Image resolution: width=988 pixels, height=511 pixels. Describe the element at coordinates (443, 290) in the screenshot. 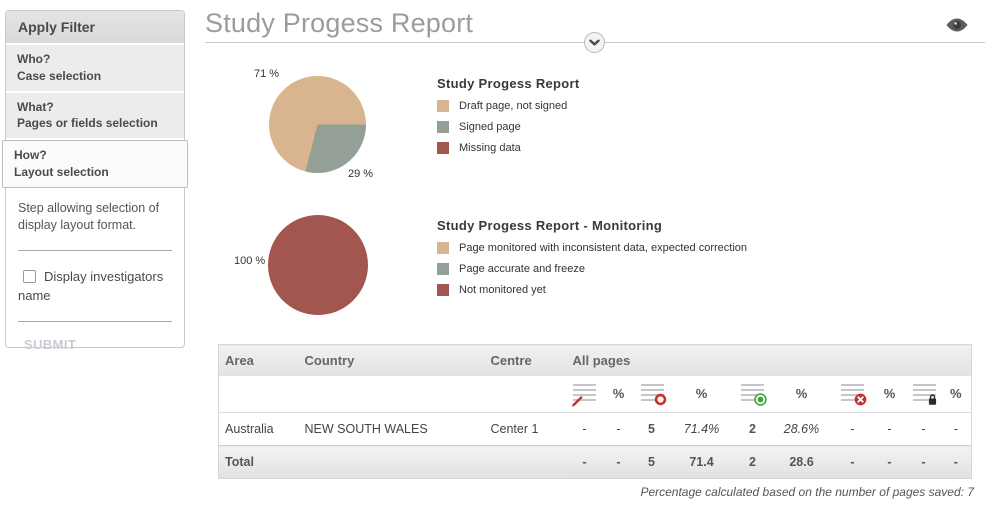

I see `legend-swatch-not-monitored` at that location.